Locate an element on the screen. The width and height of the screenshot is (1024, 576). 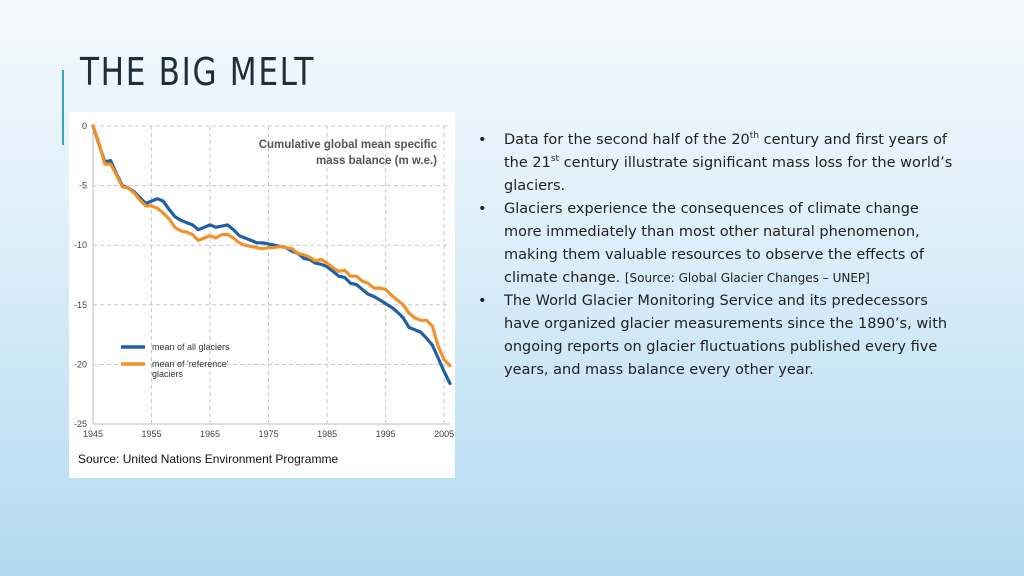
slide-title: THE BIG MELT is located at coordinates (198, 72).